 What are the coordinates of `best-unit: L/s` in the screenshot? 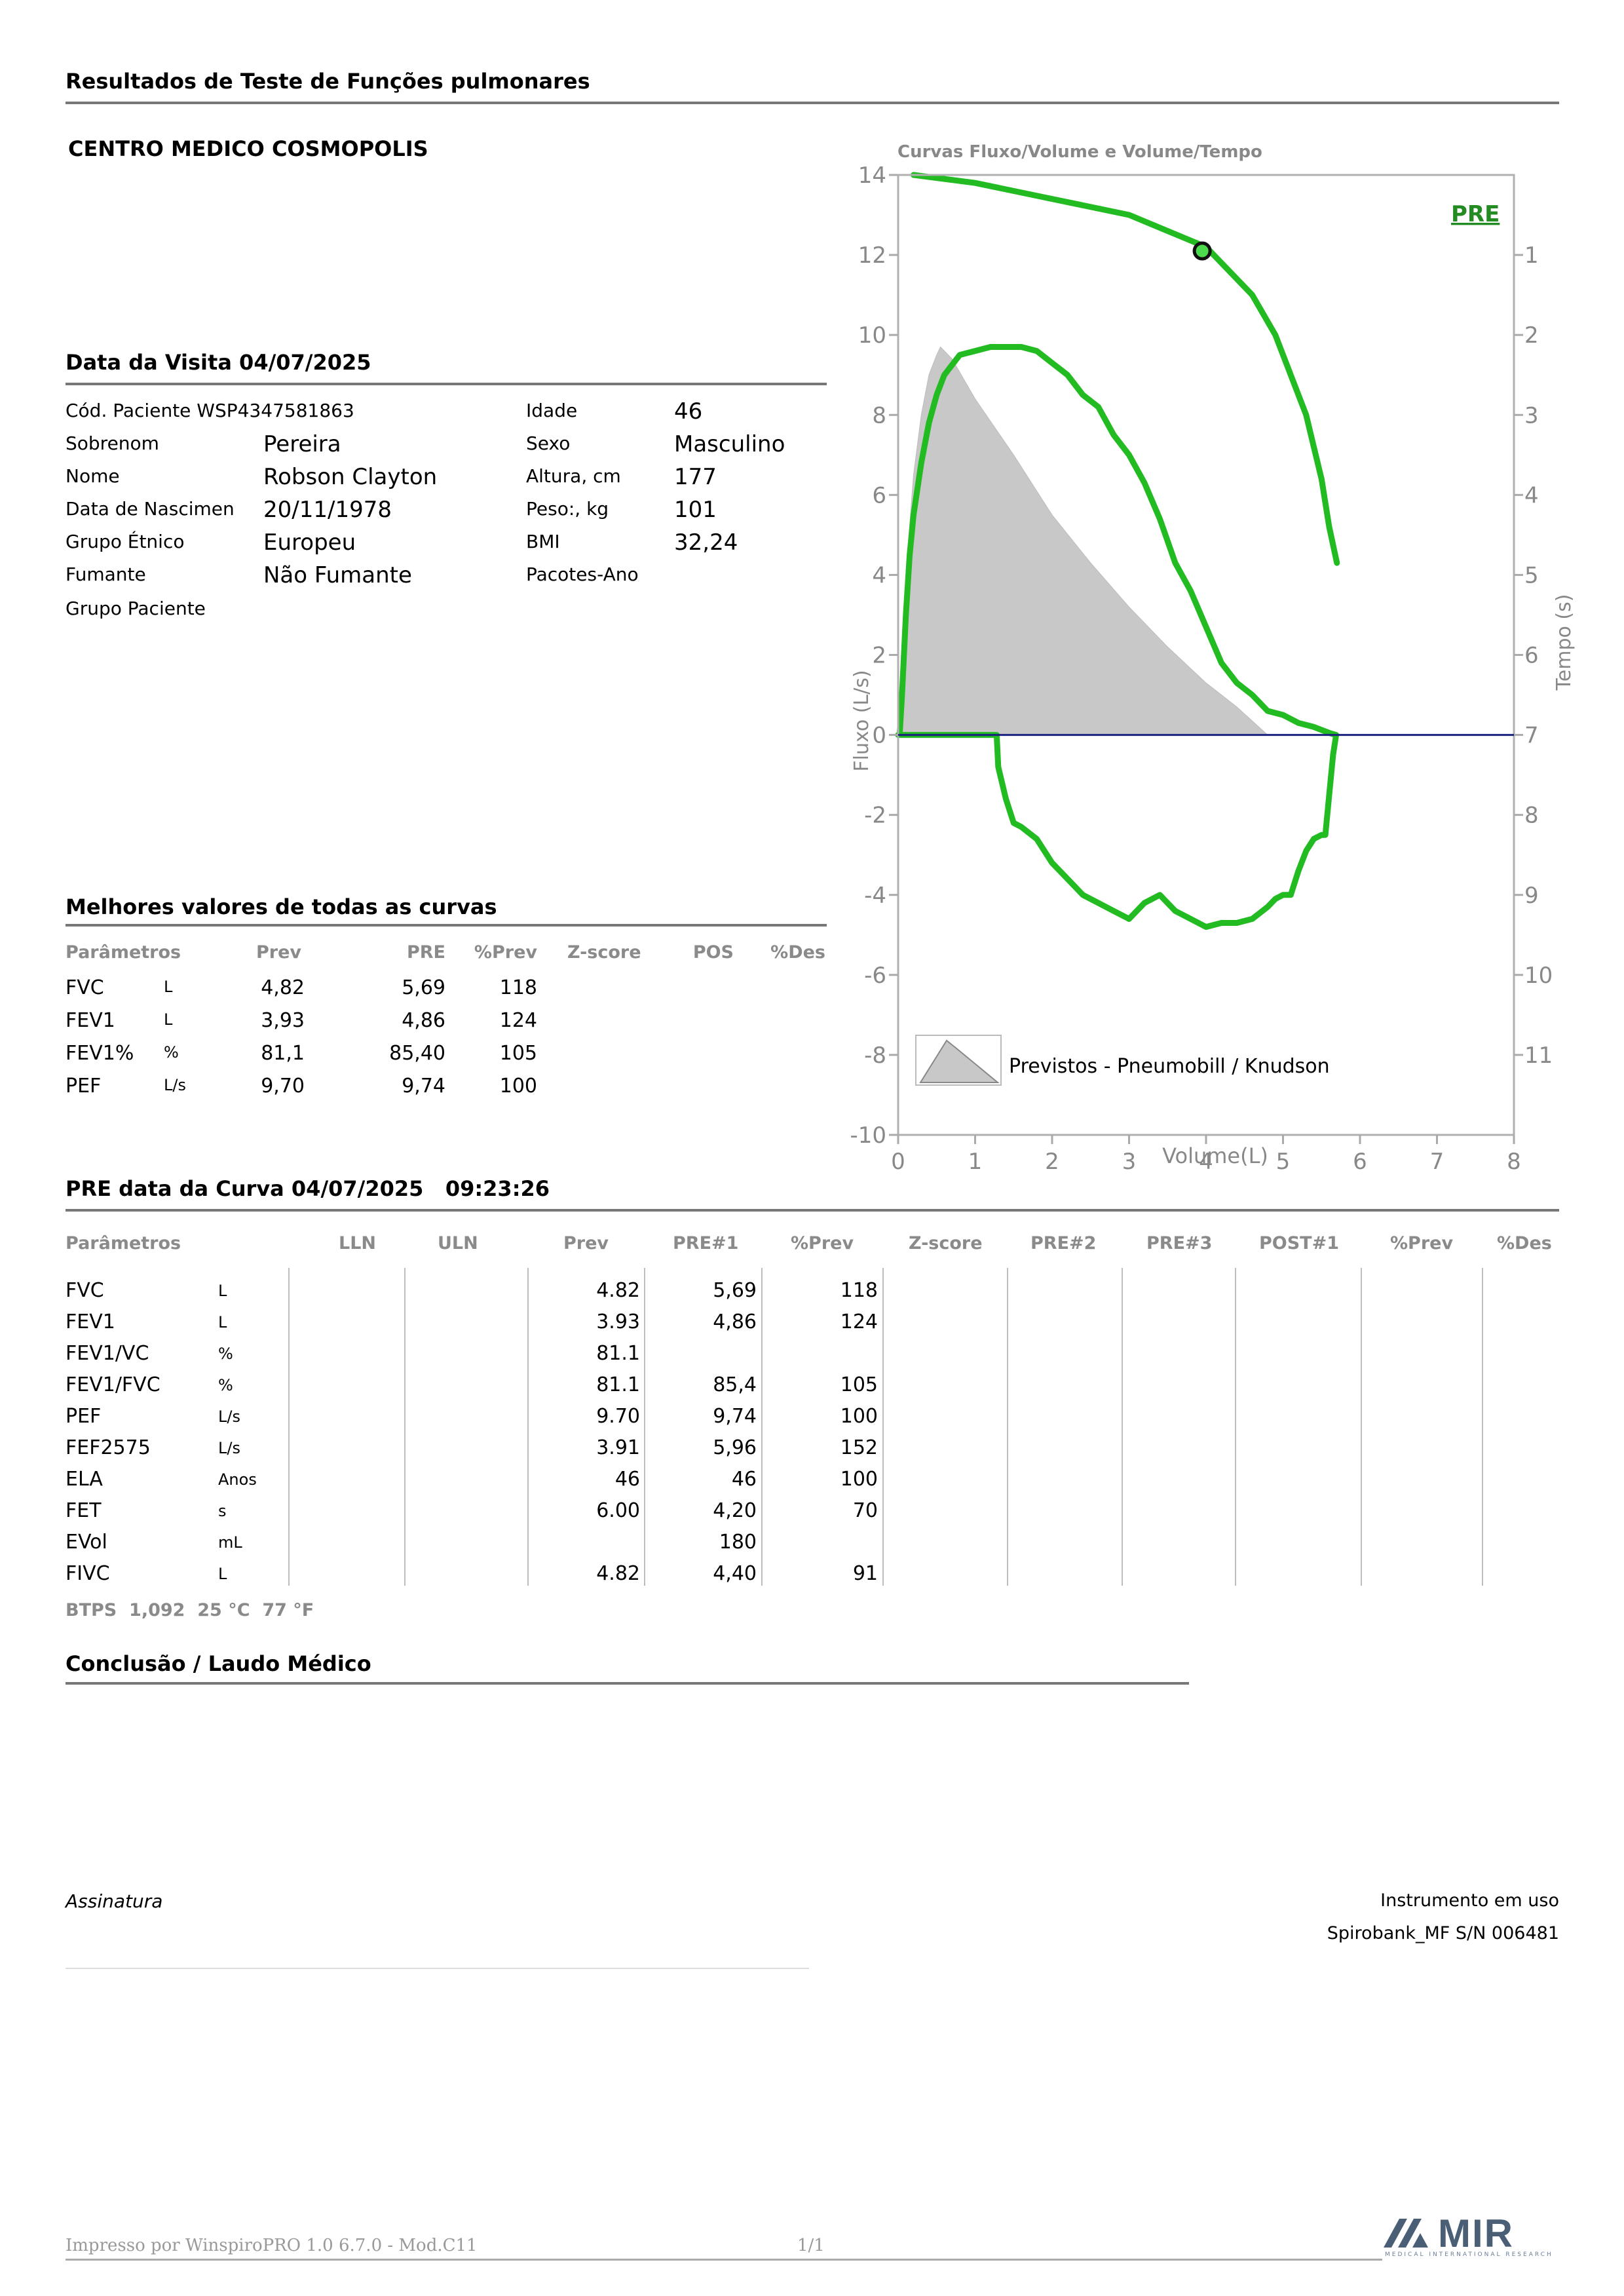 It's located at (175, 1085).